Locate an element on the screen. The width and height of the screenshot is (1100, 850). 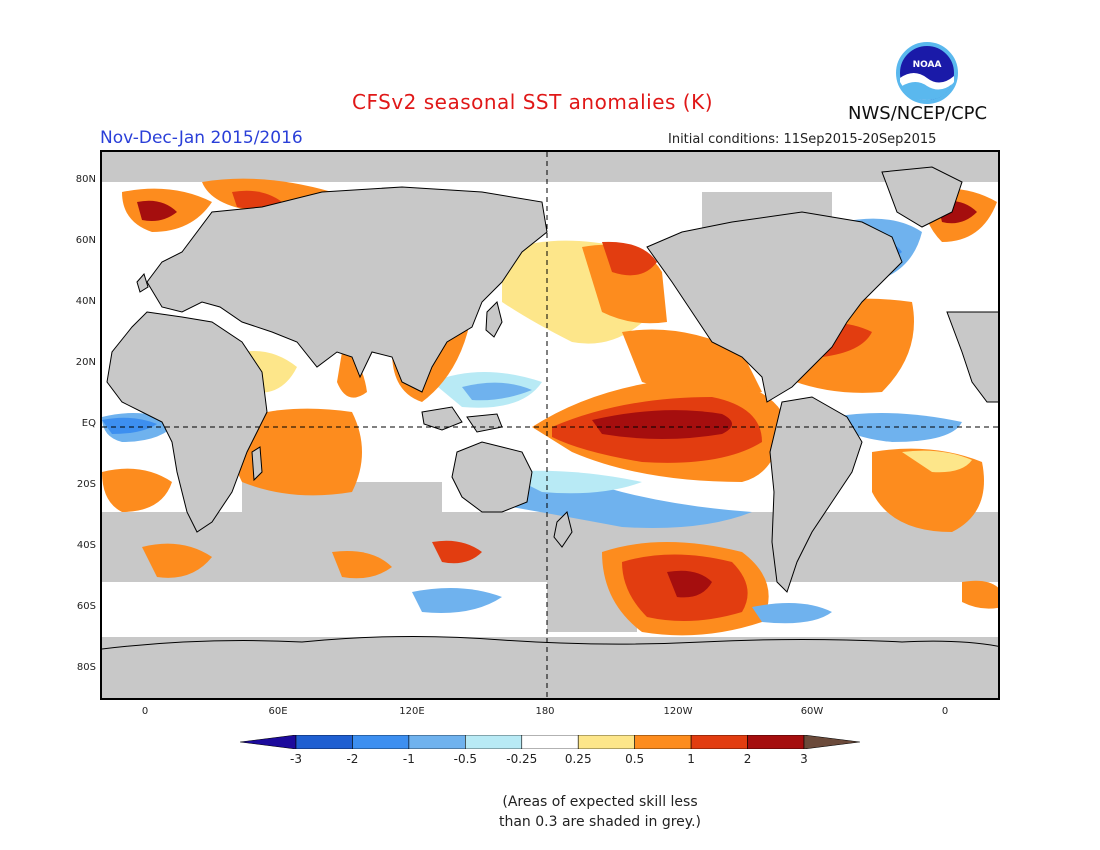
lat-label: 60N is located at coordinates (85, 240).